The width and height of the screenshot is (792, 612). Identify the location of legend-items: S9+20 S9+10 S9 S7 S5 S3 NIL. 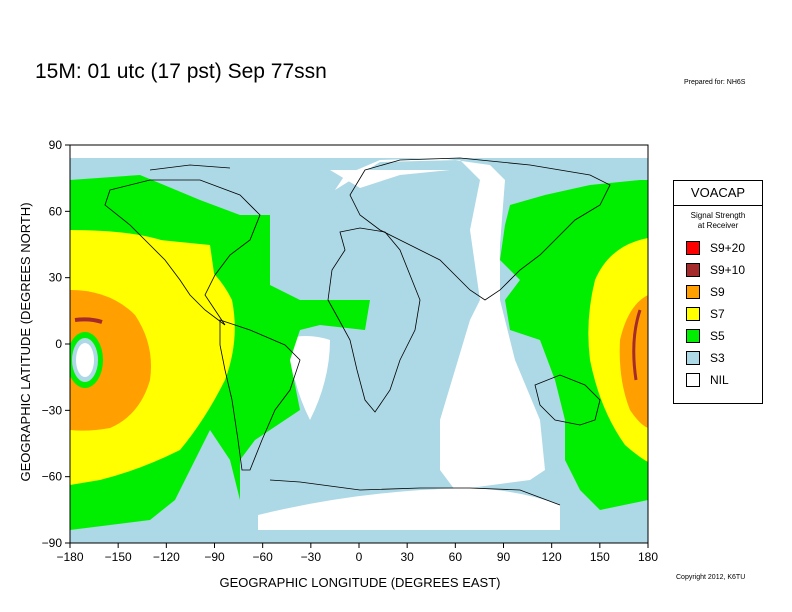
(718, 314).